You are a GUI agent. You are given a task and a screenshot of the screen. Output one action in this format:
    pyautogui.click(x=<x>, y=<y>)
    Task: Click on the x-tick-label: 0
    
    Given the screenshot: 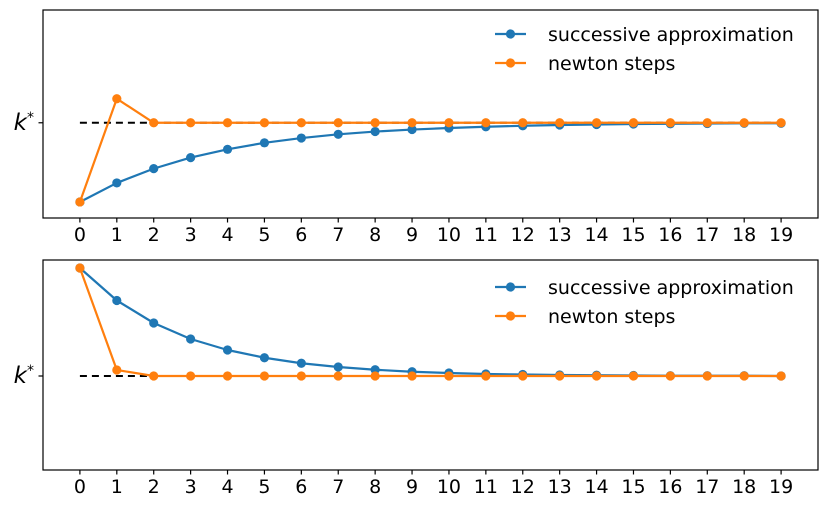 What is the action you would take?
    pyautogui.click(x=80, y=487)
    